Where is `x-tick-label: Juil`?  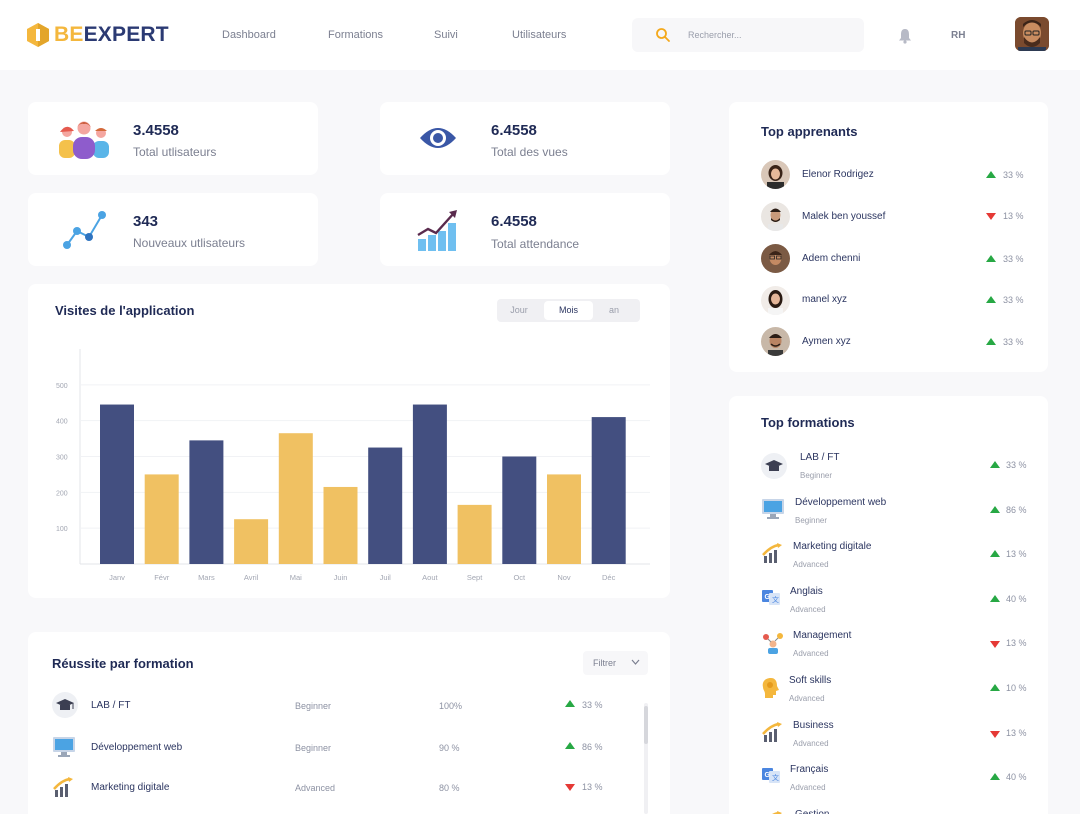 x-tick-label: Juil is located at coordinates (386, 577).